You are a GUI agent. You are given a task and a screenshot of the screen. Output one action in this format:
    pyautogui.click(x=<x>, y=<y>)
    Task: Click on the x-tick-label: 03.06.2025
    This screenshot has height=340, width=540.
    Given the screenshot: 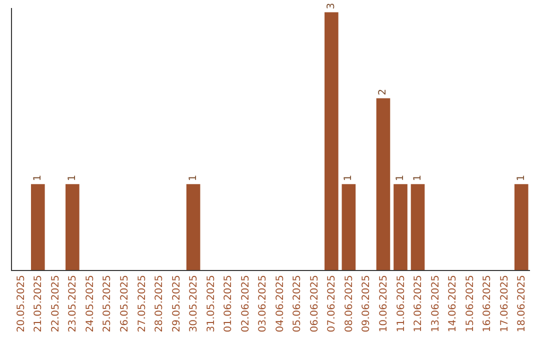 What is the action you would take?
    pyautogui.click(x=263, y=303)
    